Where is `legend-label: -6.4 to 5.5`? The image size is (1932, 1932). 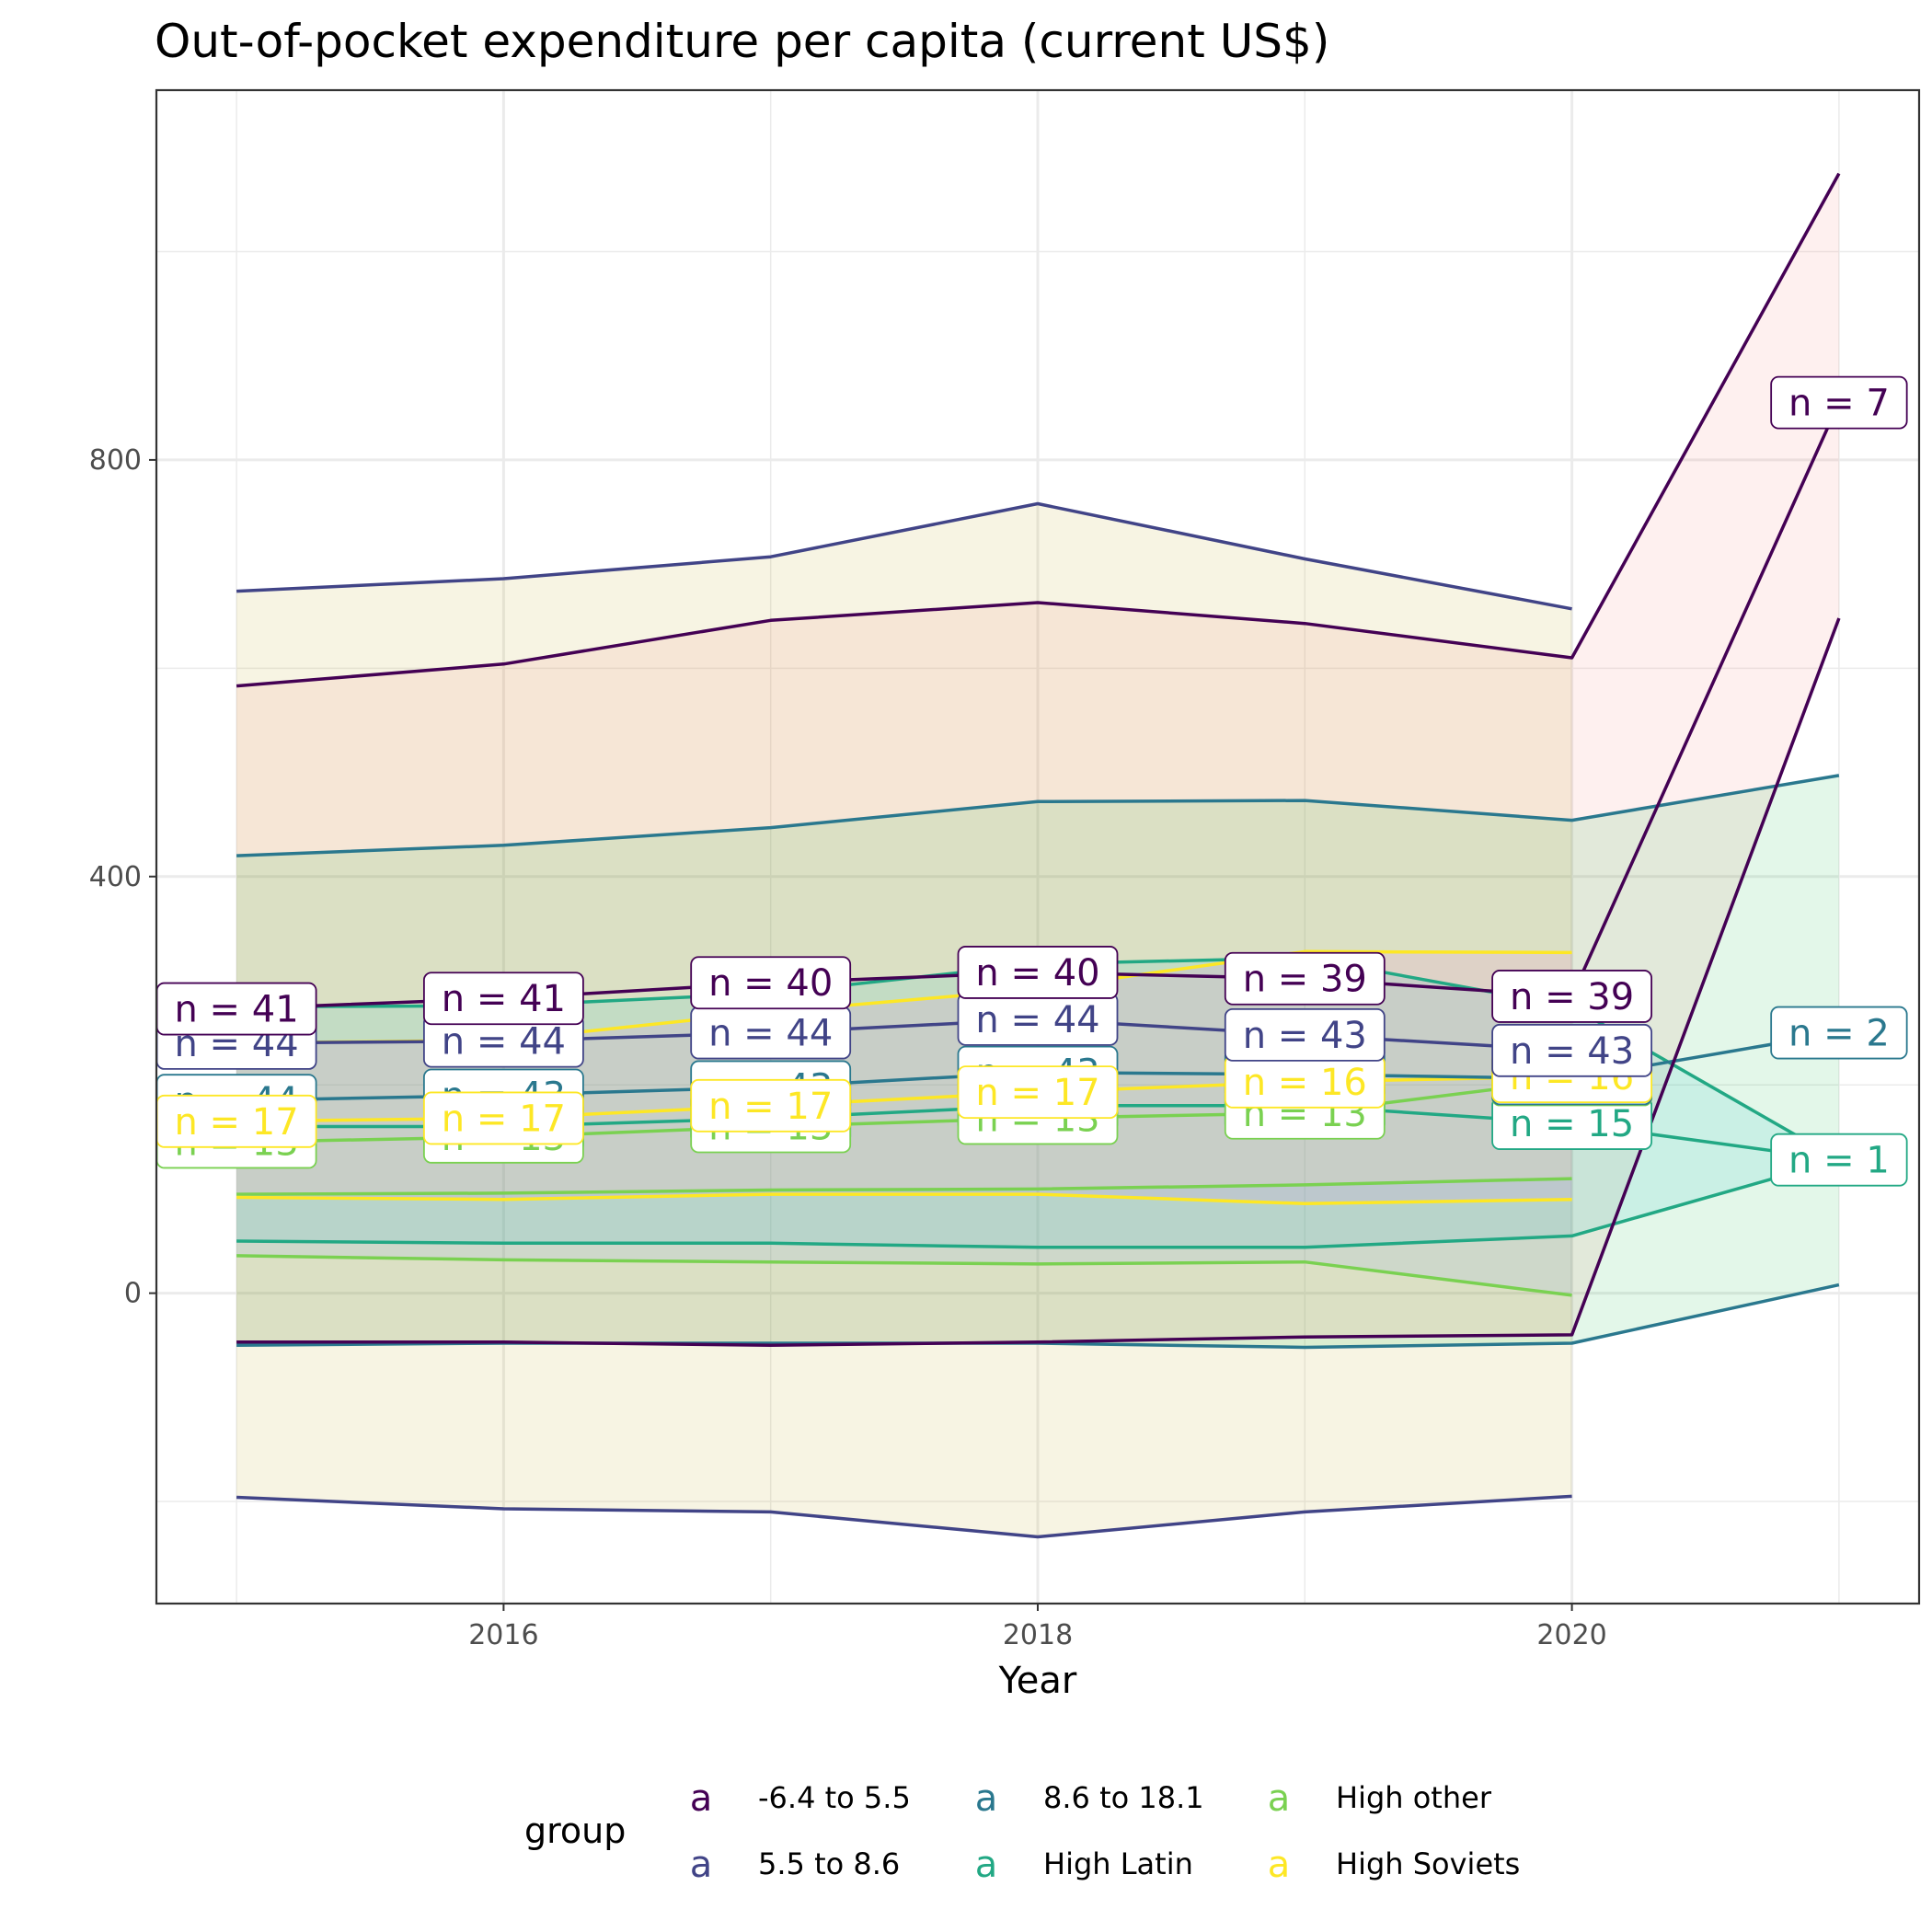 legend-label: -6.4 to 5.5 is located at coordinates (834, 1797).